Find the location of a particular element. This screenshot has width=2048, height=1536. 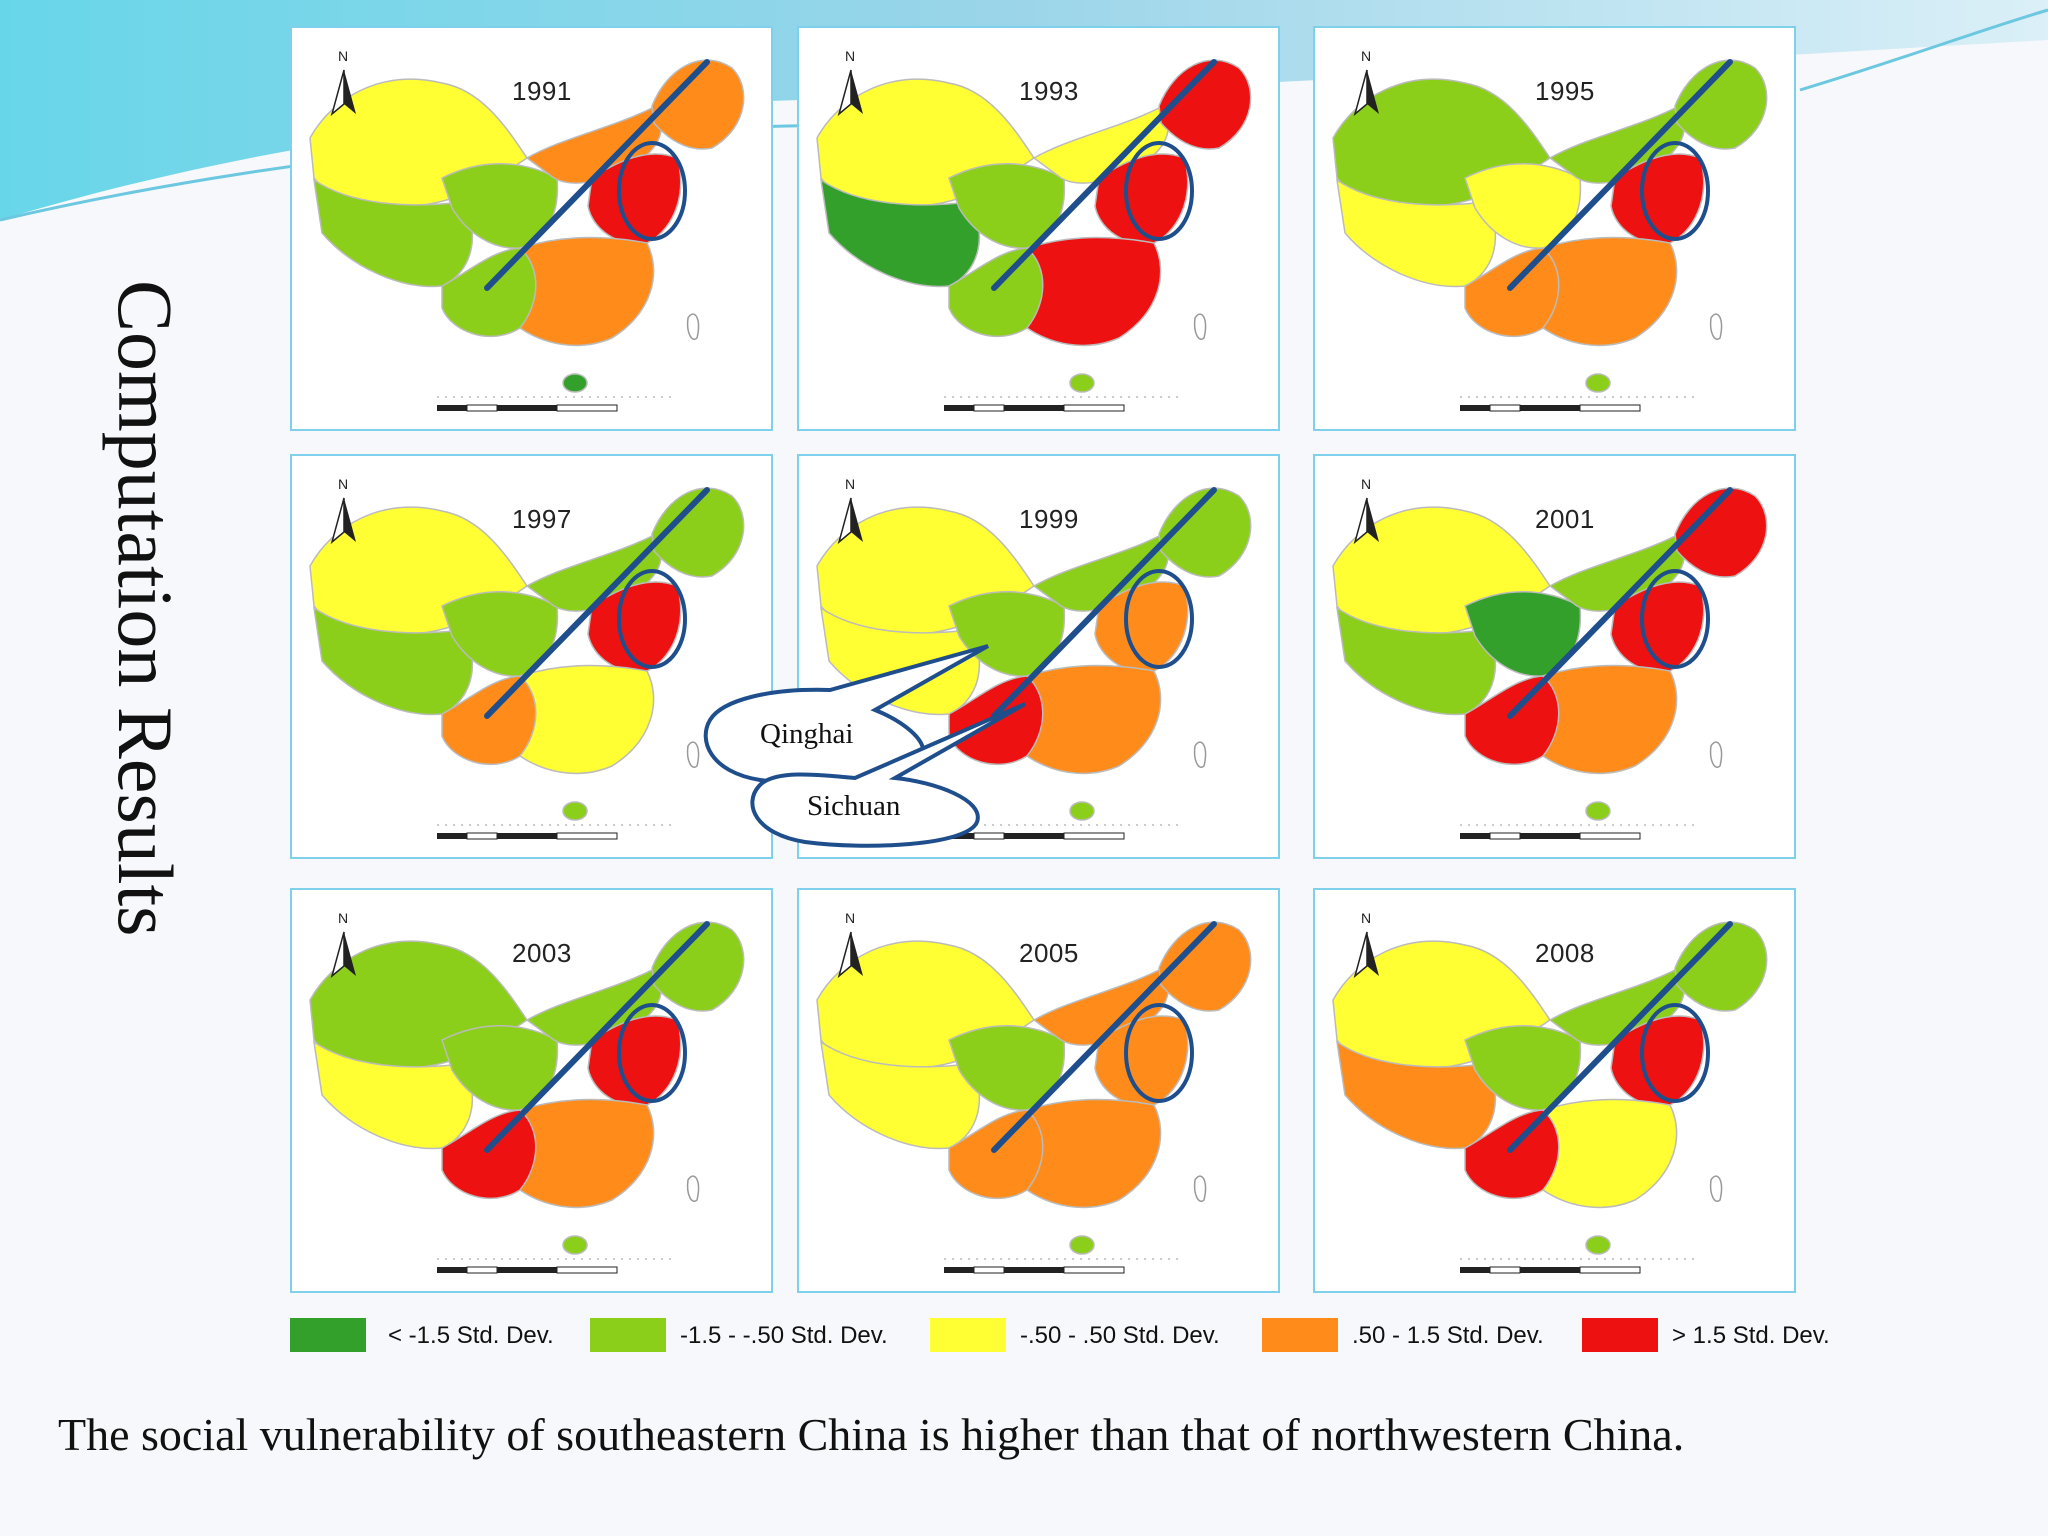

callout-sichuan-bubble is located at coordinates (888, 775).